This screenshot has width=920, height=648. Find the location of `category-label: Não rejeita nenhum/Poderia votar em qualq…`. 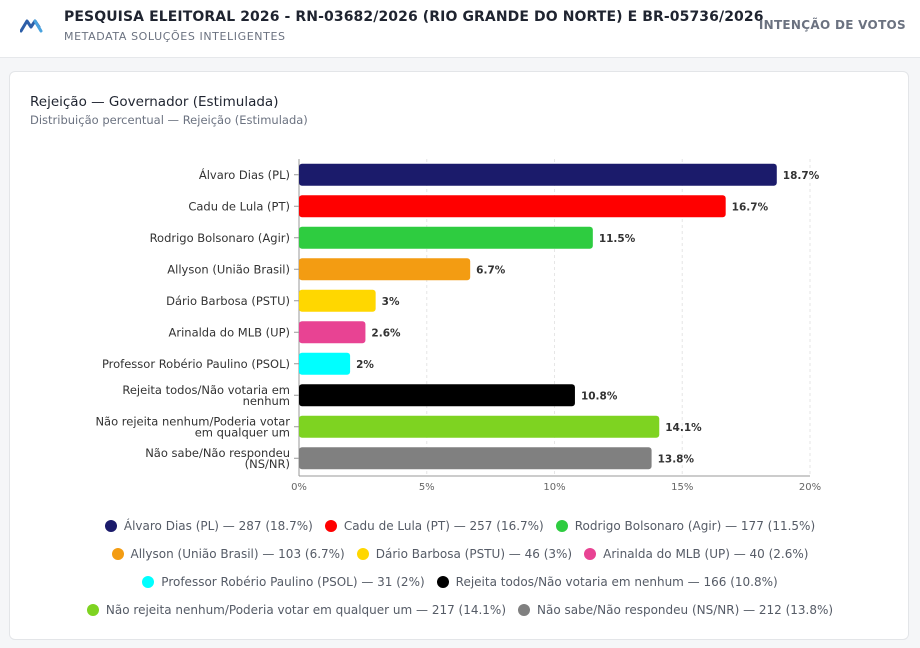

category-label: Não rejeita nenhum/Poderia votar em qualq… is located at coordinates (192, 426).